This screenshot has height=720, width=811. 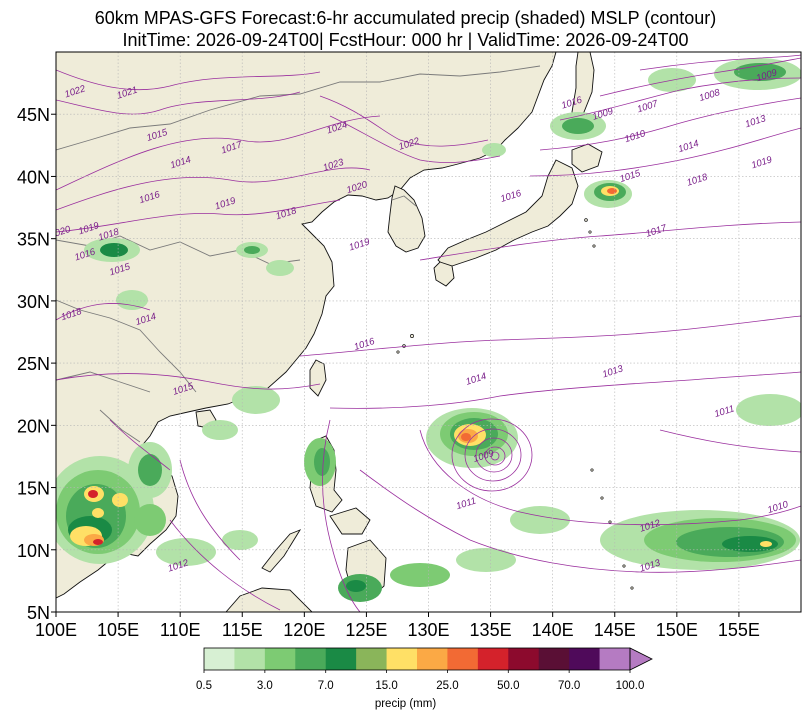 I want to click on borneo, so click(x=269, y=599).